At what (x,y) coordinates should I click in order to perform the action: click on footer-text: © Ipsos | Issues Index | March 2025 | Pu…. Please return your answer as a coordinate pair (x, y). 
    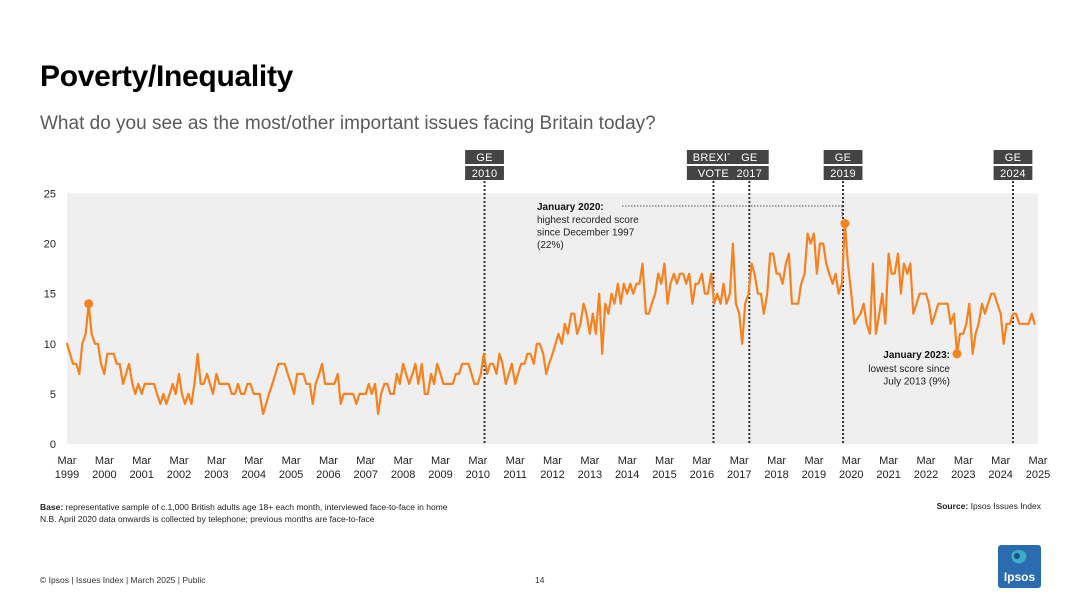
    Looking at the image, I should click on (123, 580).